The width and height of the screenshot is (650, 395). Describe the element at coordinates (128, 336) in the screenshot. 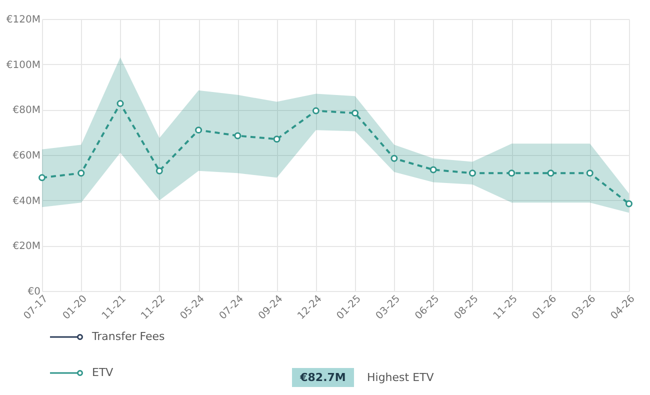

I see `legend-label: Transfer Fees` at that location.